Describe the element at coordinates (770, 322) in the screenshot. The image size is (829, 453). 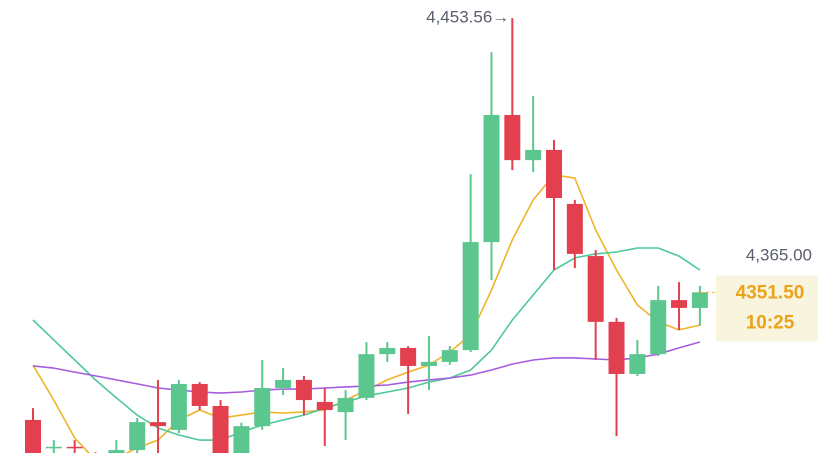
I see `price-time: 10:25` at that location.